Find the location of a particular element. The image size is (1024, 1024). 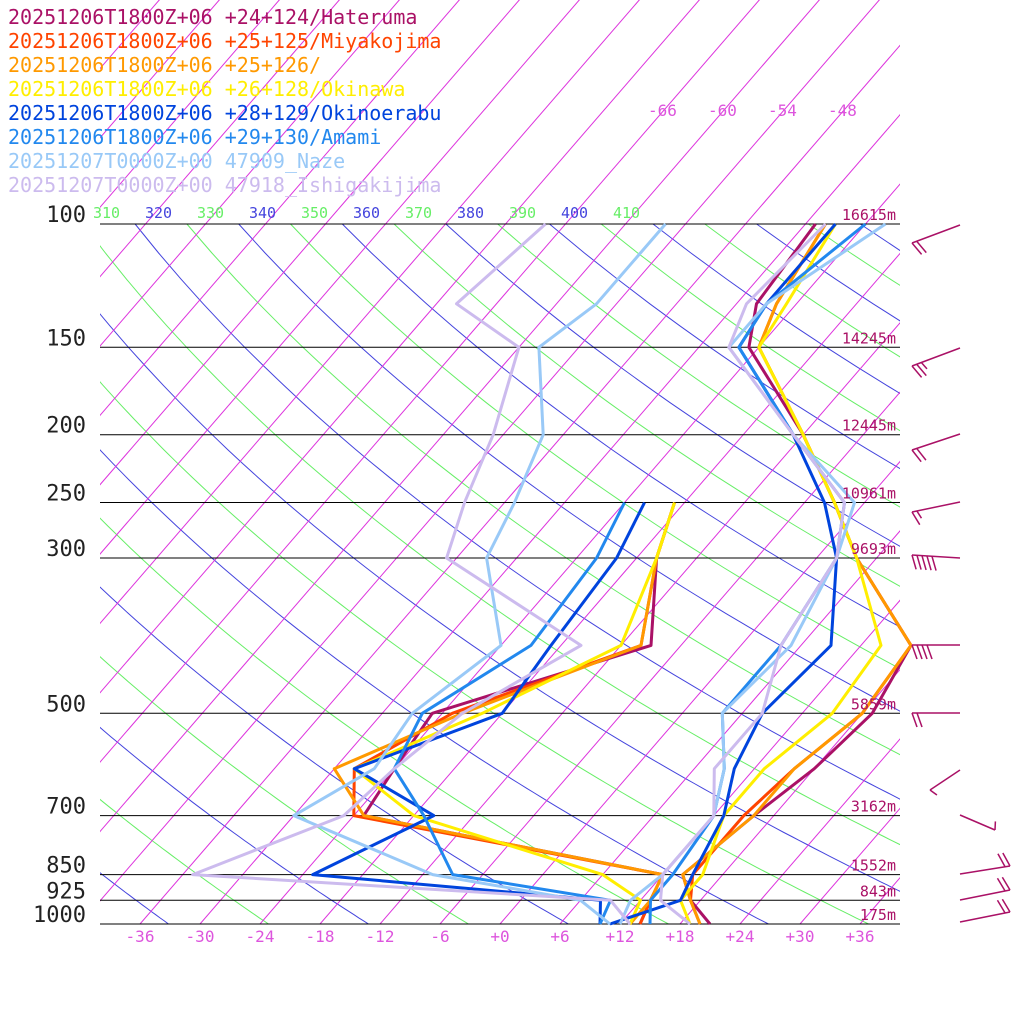

temperature-tick-label: +30 is located at coordinates (800, 936).